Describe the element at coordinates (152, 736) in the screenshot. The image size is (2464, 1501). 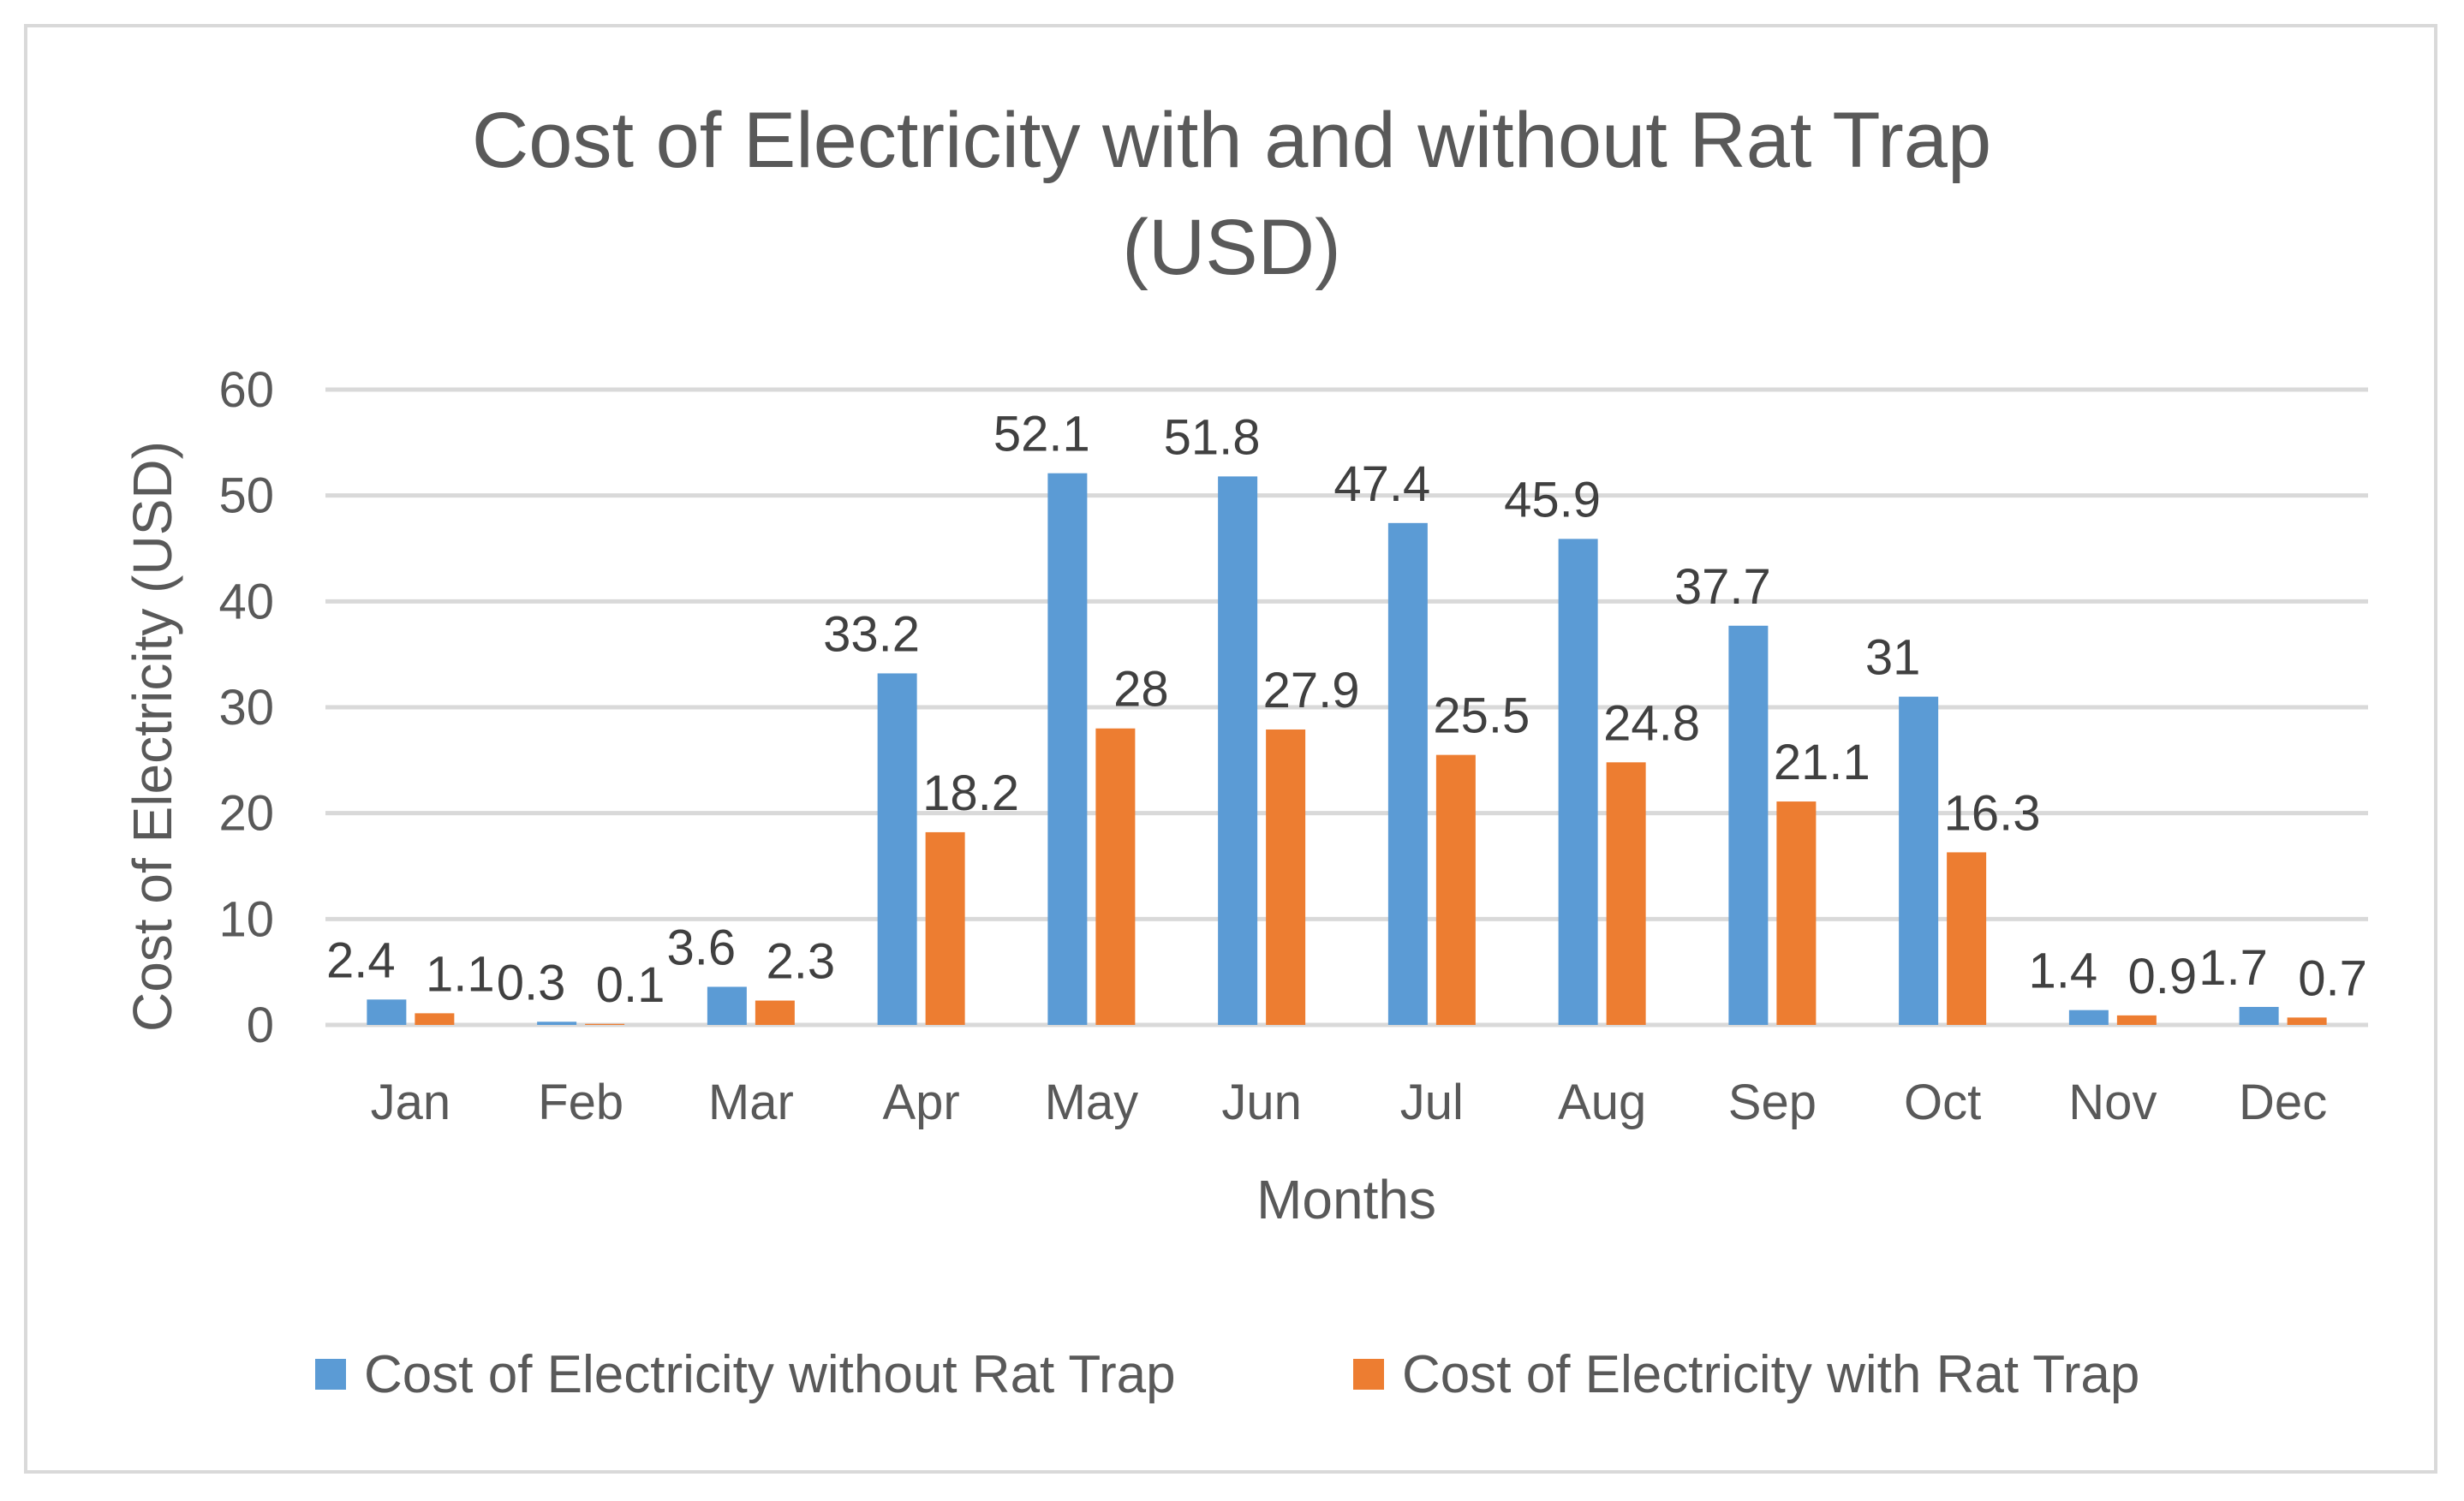
I see `y-axis-title: Cost of Electricity (USD)` at that location.